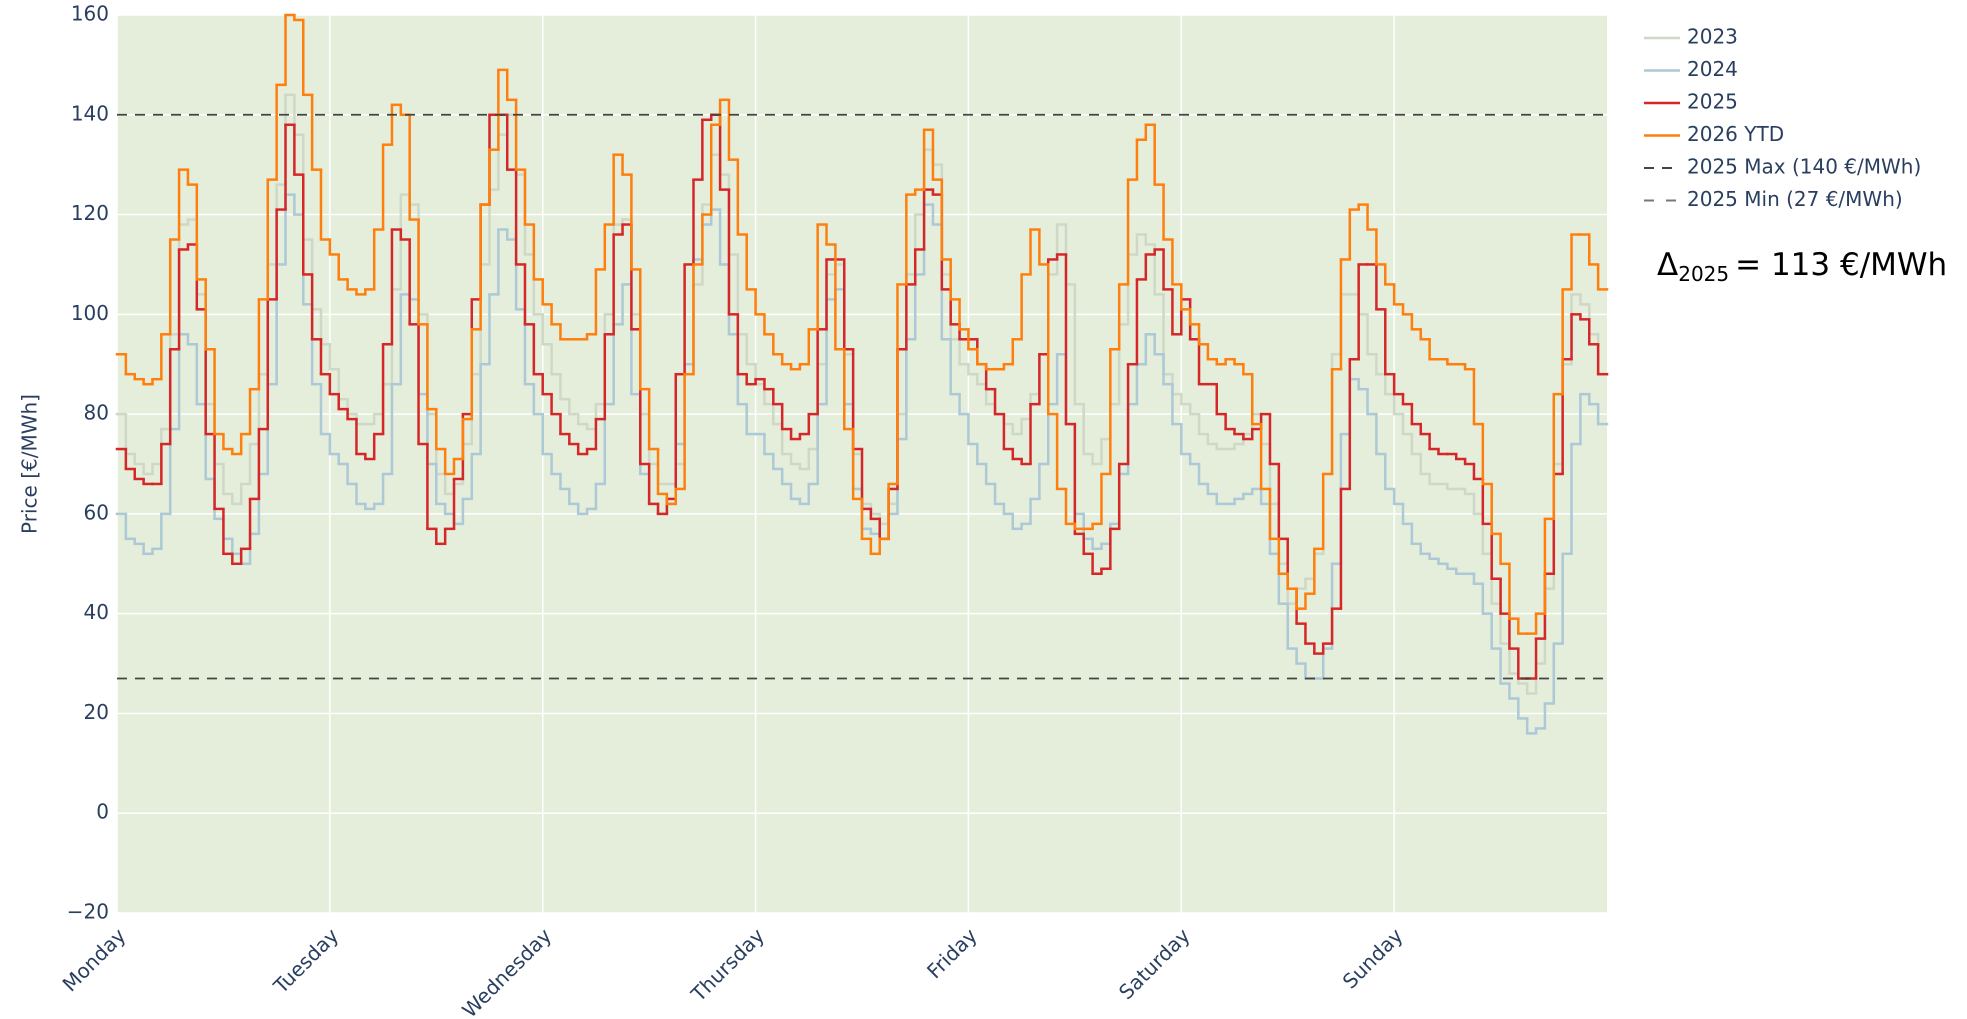 This screenshot has width=1967, height=1019. I want to click on annotation-text: = 113 €/MWh, so click(1841, 265).